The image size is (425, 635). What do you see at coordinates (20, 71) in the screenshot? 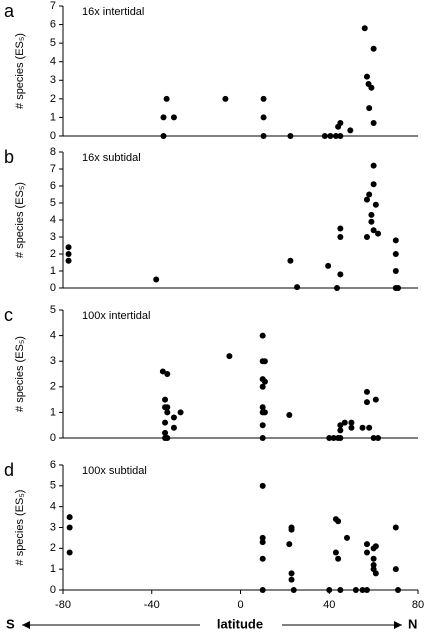
I see `y-axis-label: # species (ES₅)` at bounding box center [20, 71].